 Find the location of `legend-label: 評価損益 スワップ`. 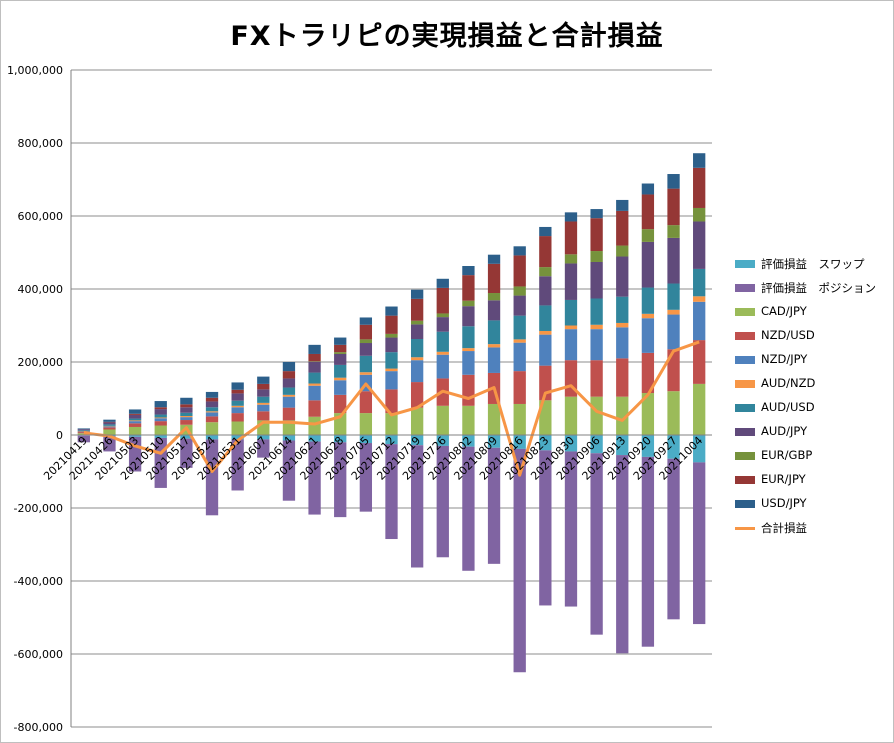

legend-label: 評価損益 スワップ is located at coordinates (813, 264).